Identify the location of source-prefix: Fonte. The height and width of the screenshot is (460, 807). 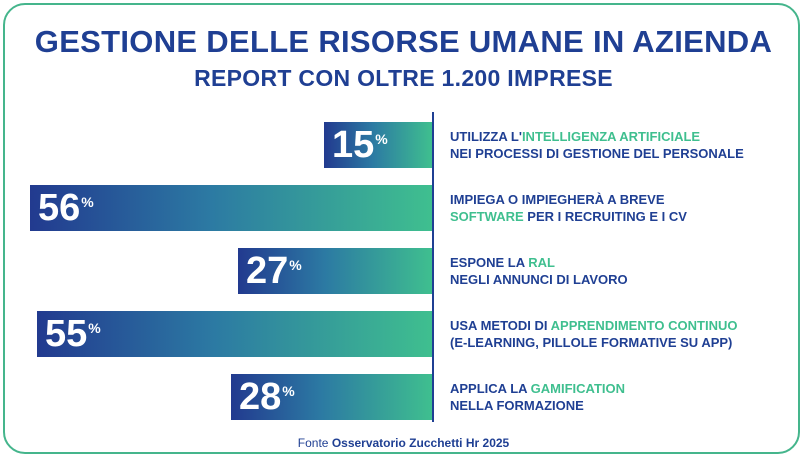
(314, 443).